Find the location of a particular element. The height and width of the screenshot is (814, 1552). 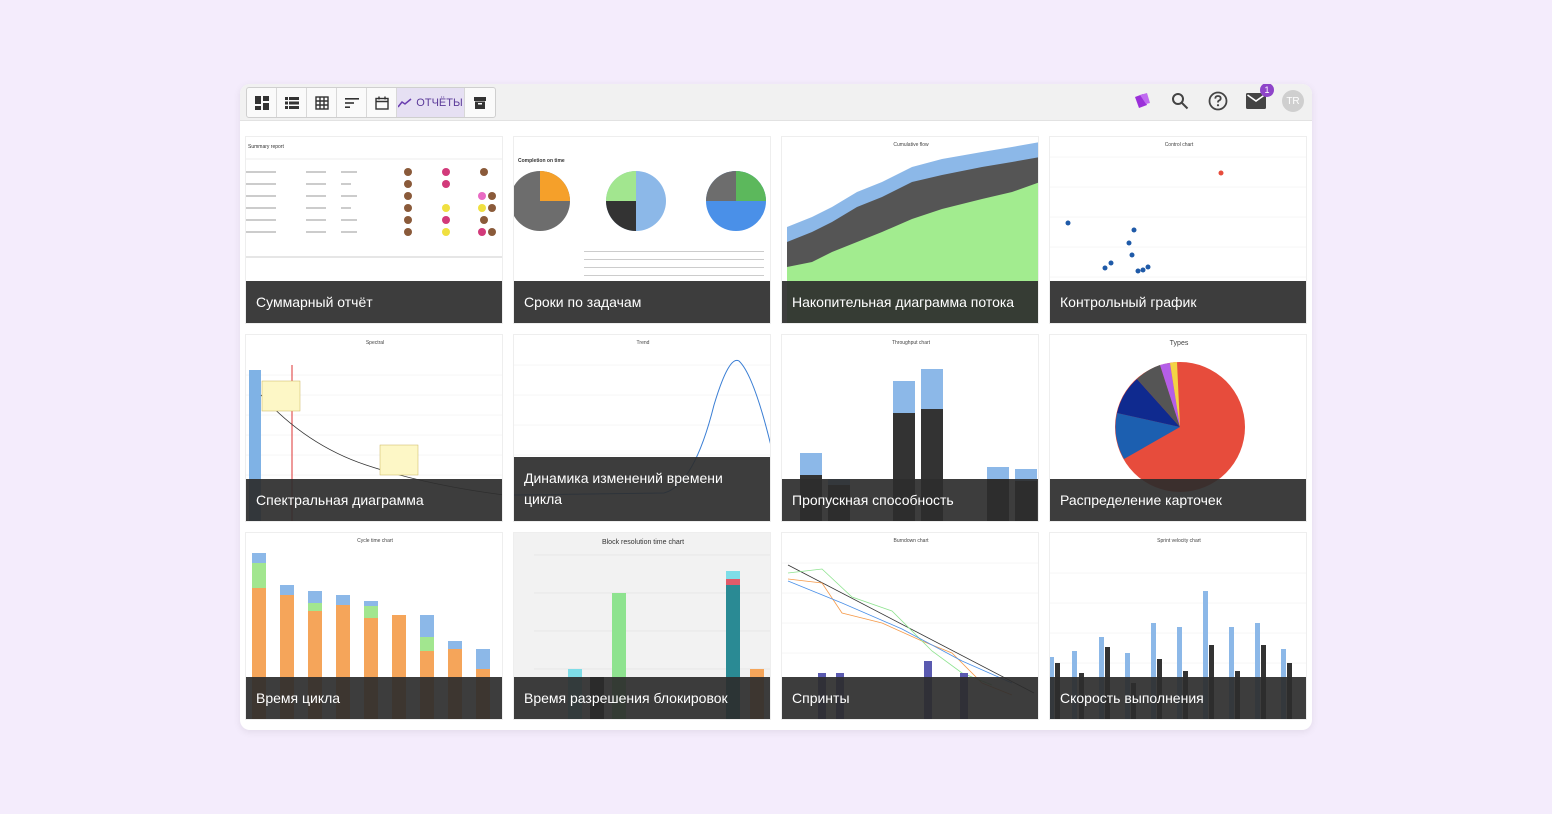

pie-c is located at coordinates (736, 201).